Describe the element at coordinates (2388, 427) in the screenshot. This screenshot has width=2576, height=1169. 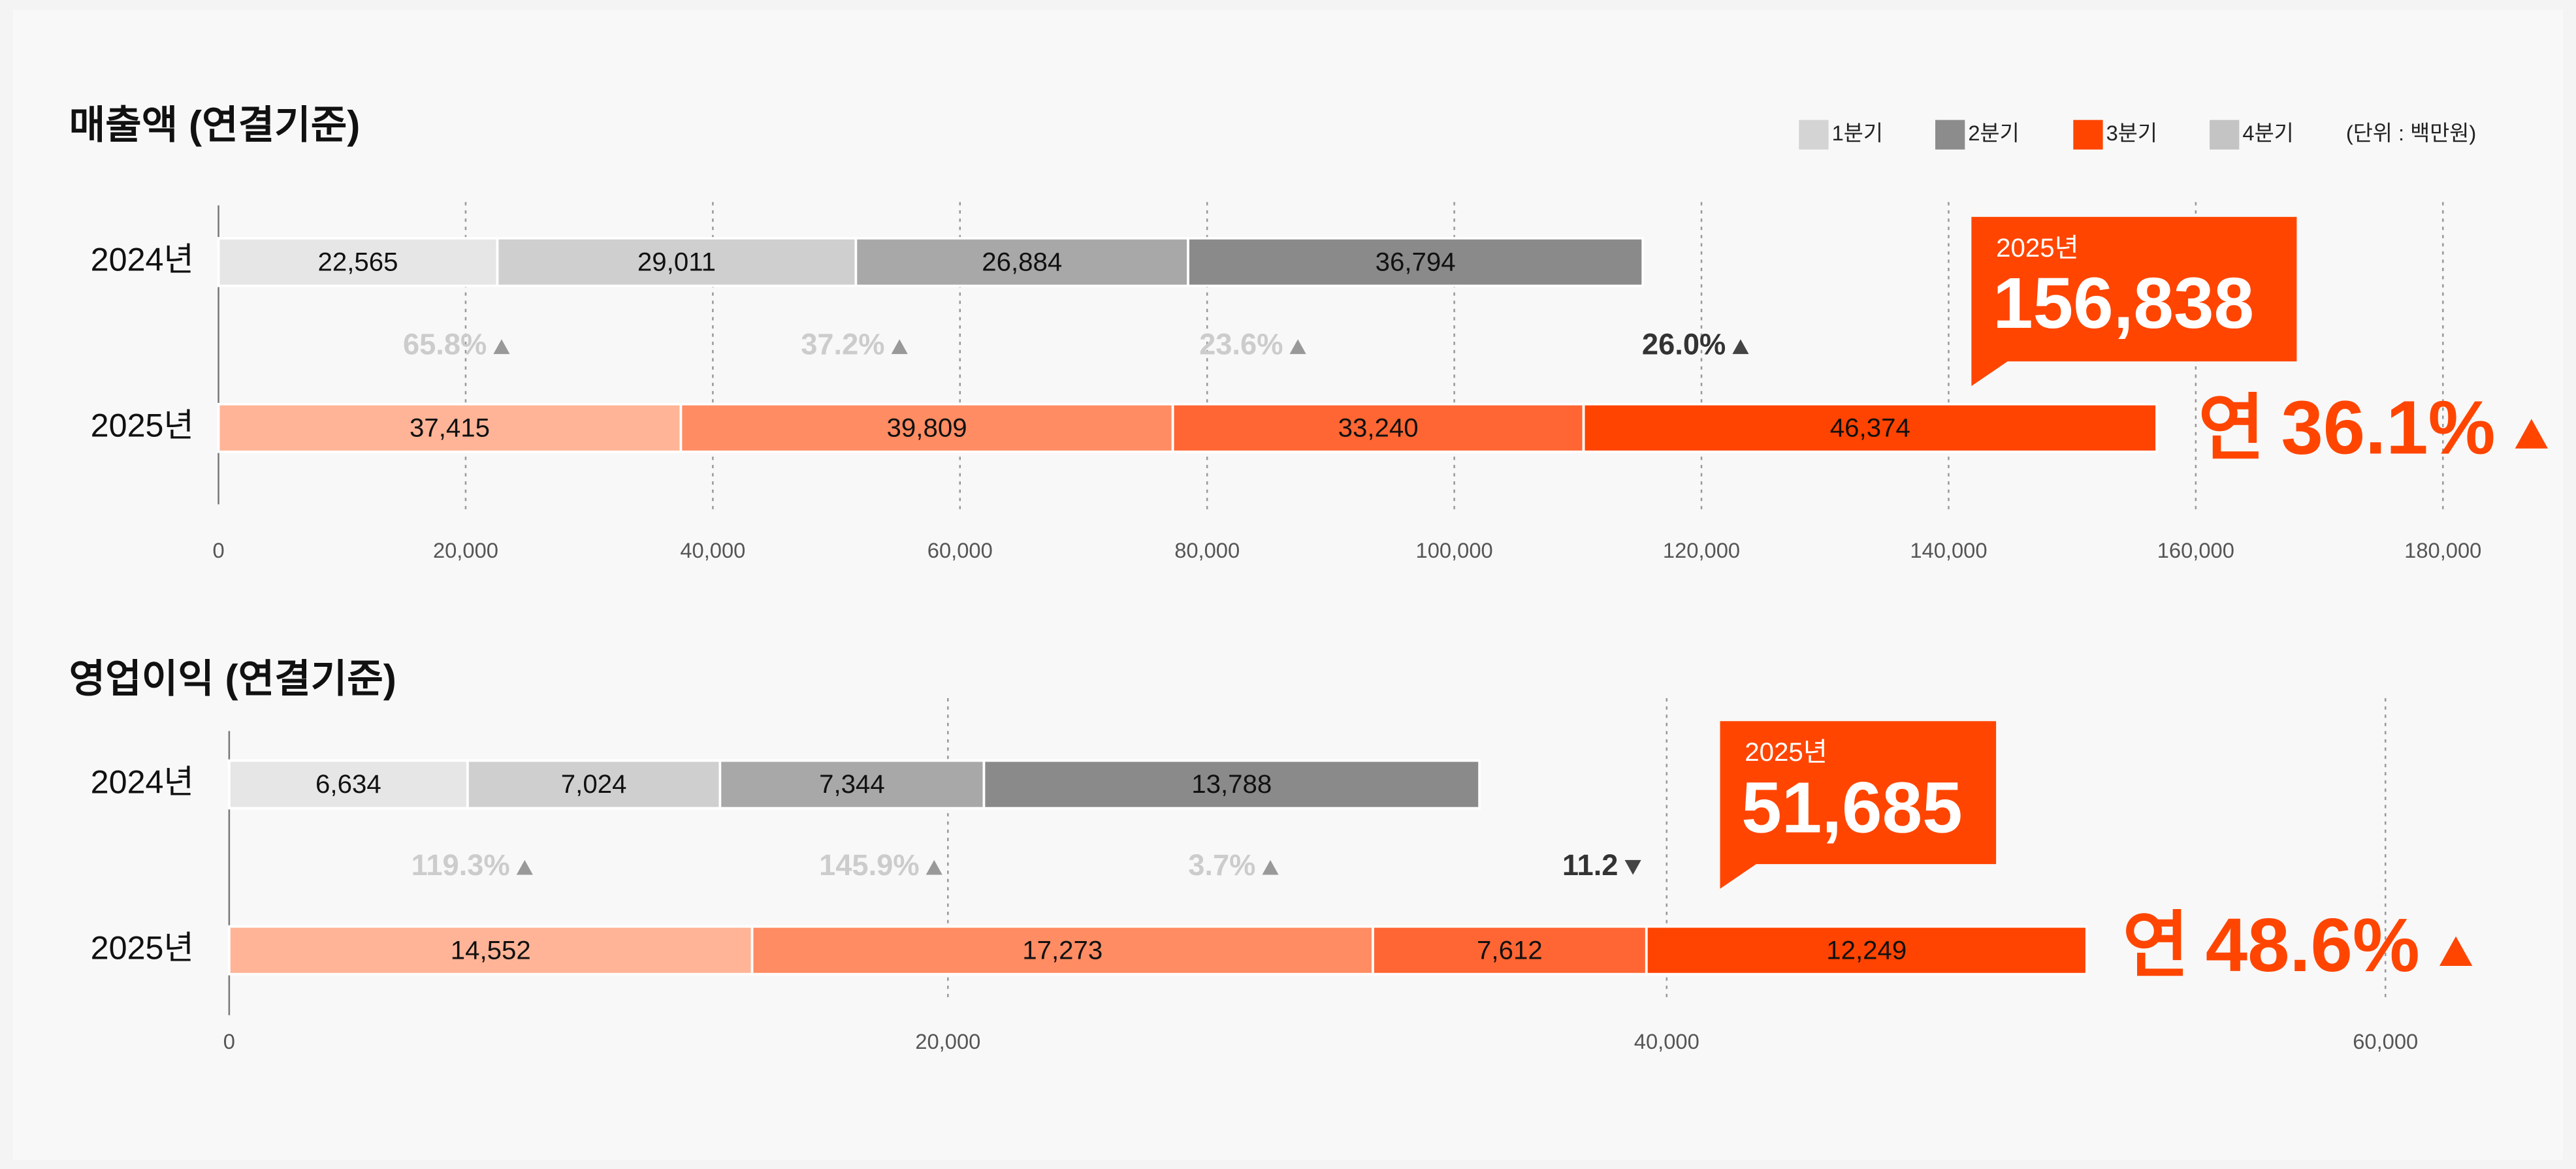
I see `yoy-value: 36.1%` at that location.